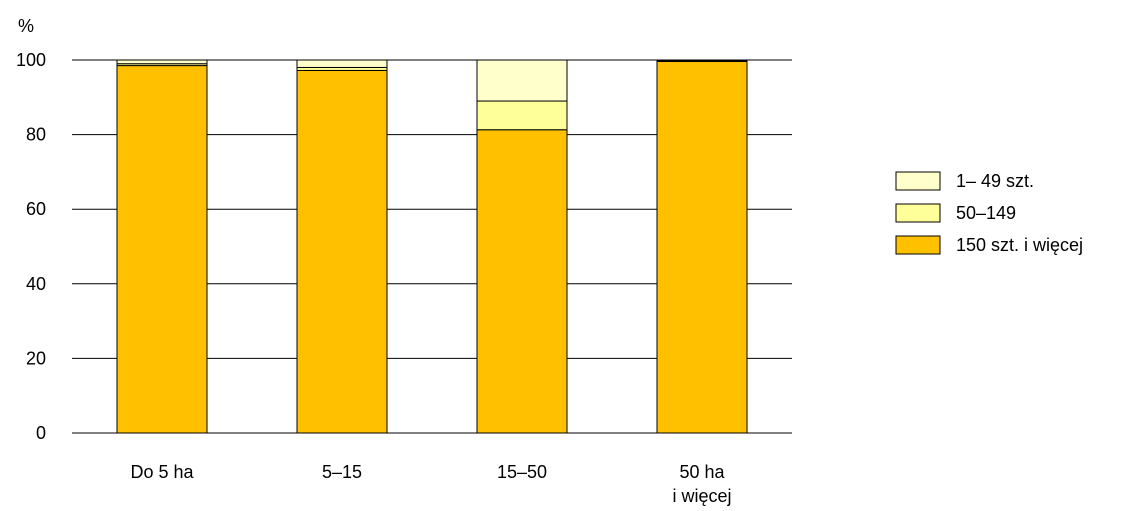 The image size is (1126, 511). I want to click on y-tick-label: 60, so click(36, 209).